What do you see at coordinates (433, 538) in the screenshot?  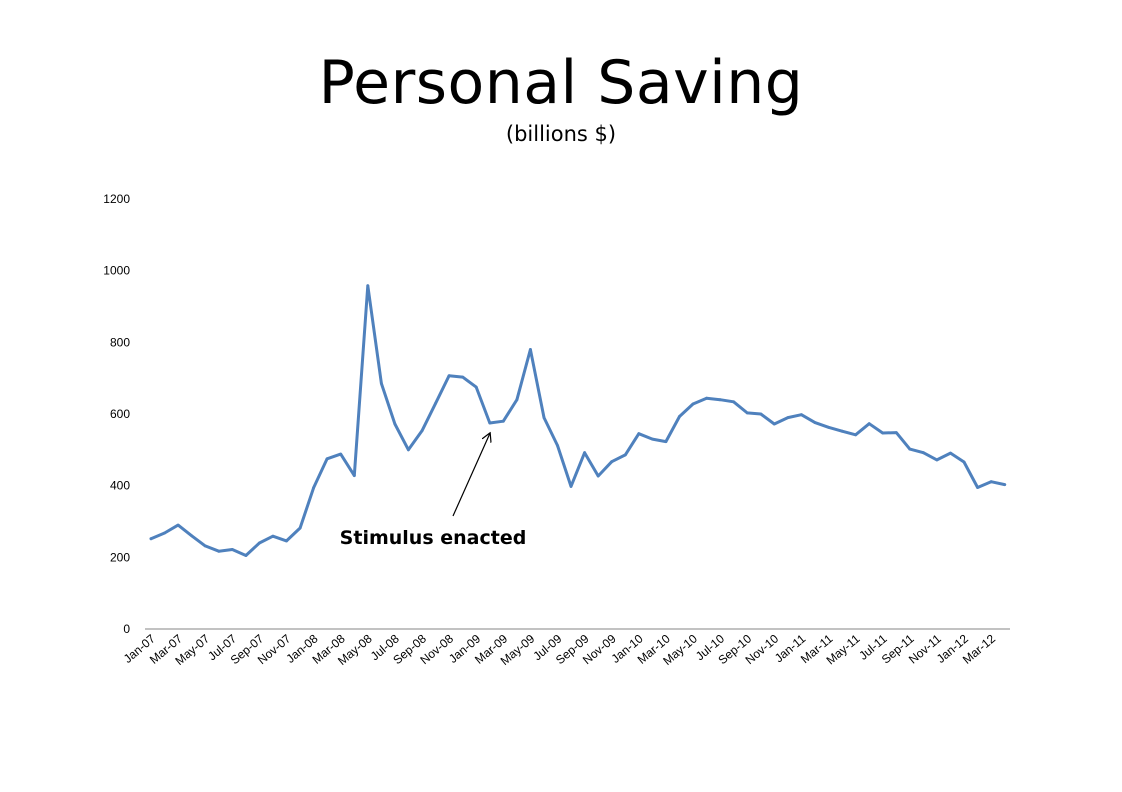 I see `annotation-label: Stimulus enacted` at bounding box center [433, 538].